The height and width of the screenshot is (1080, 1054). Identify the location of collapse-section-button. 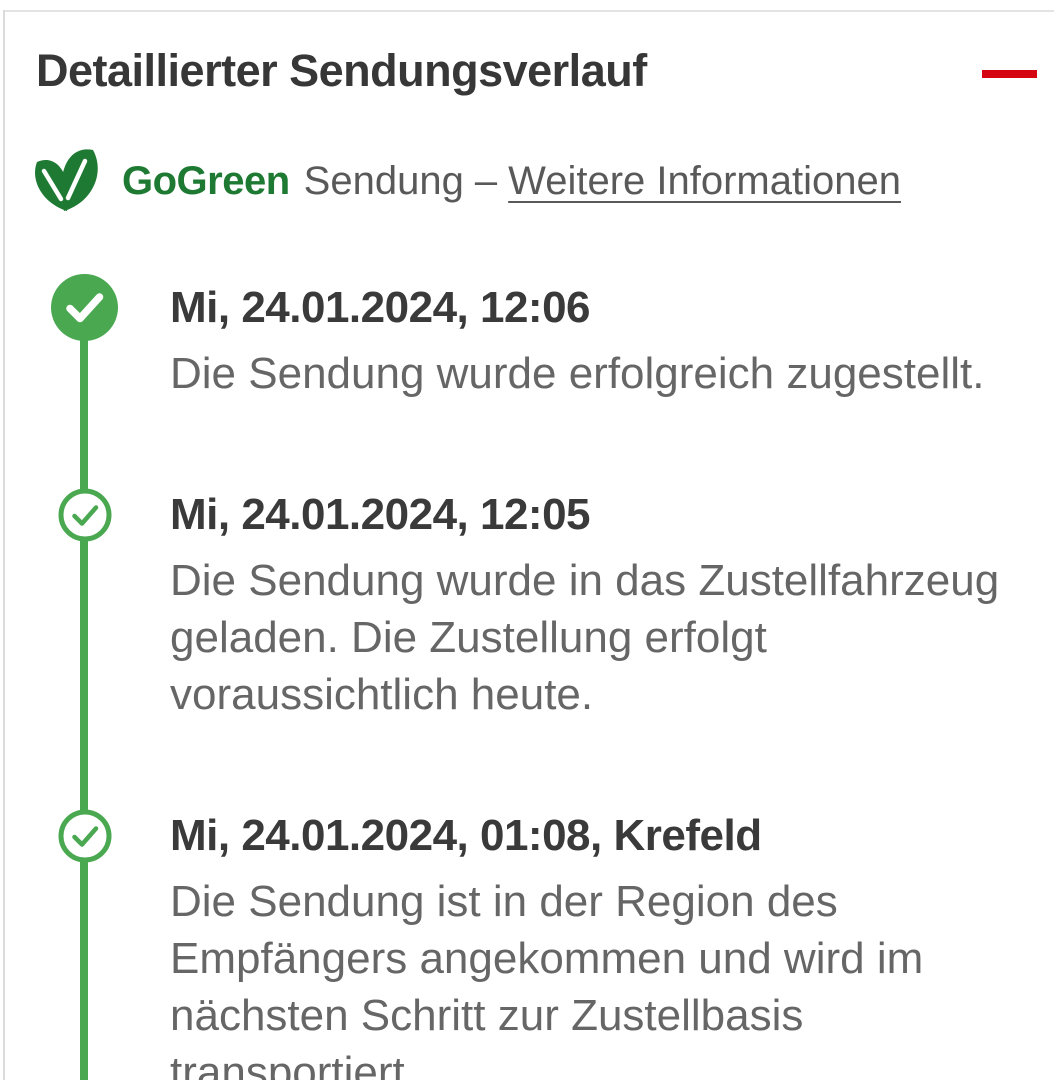
(1008, 74).